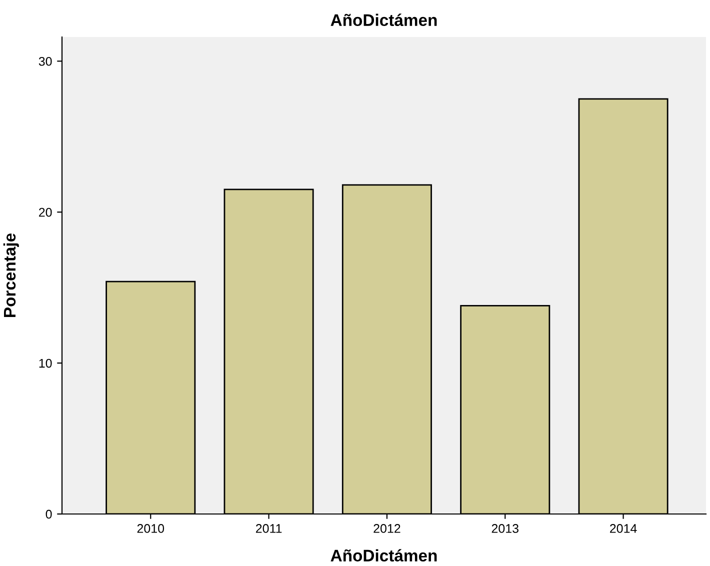 Image resolution: width=710 pixels, height=566 pixels. I want to click on x-tick-label: 2014, so click(623, 528).